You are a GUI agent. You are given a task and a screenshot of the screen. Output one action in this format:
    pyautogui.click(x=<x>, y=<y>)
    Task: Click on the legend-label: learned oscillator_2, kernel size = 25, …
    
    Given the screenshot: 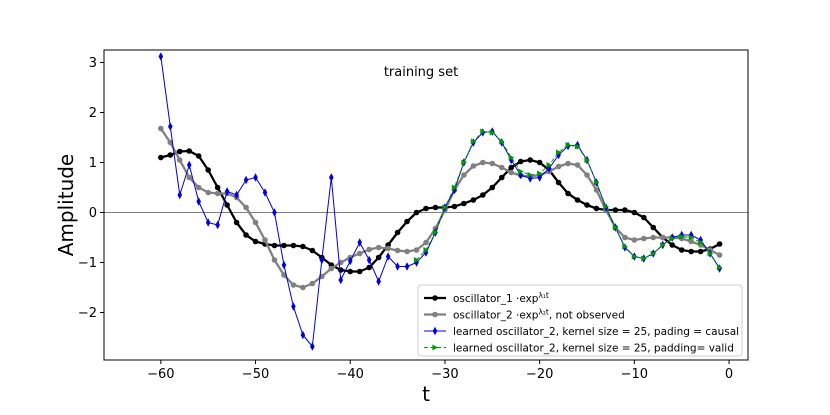 What is the action you would take?
    pyautogui.click(x=596, y=332)
    